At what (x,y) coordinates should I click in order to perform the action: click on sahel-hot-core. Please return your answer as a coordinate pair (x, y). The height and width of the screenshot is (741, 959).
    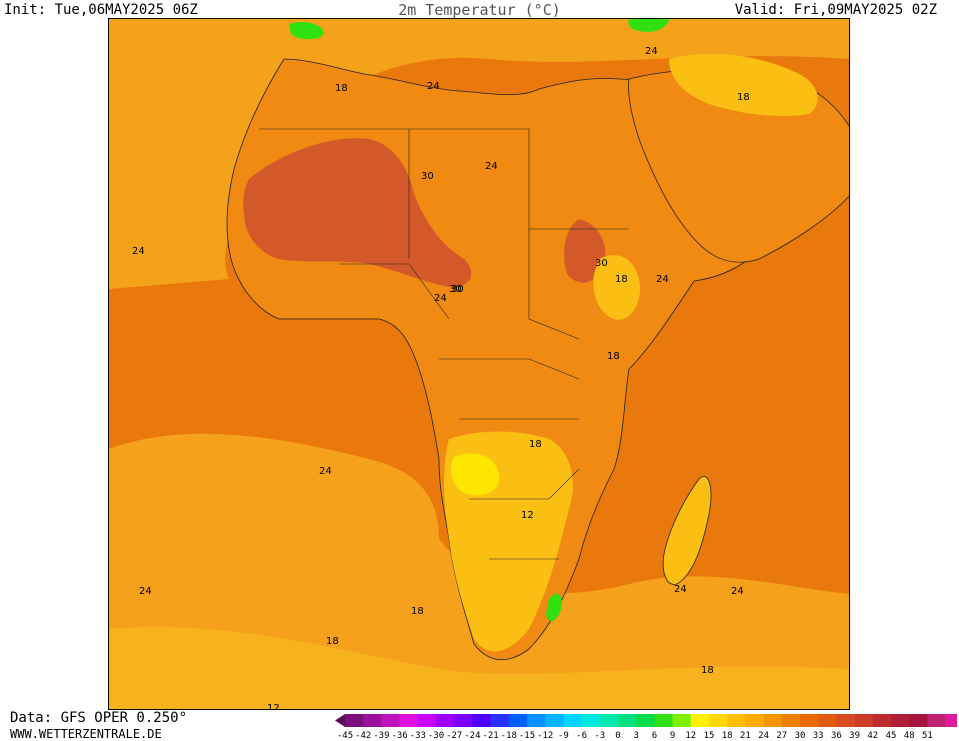
    Looking at the image, I should click on (357, 213).